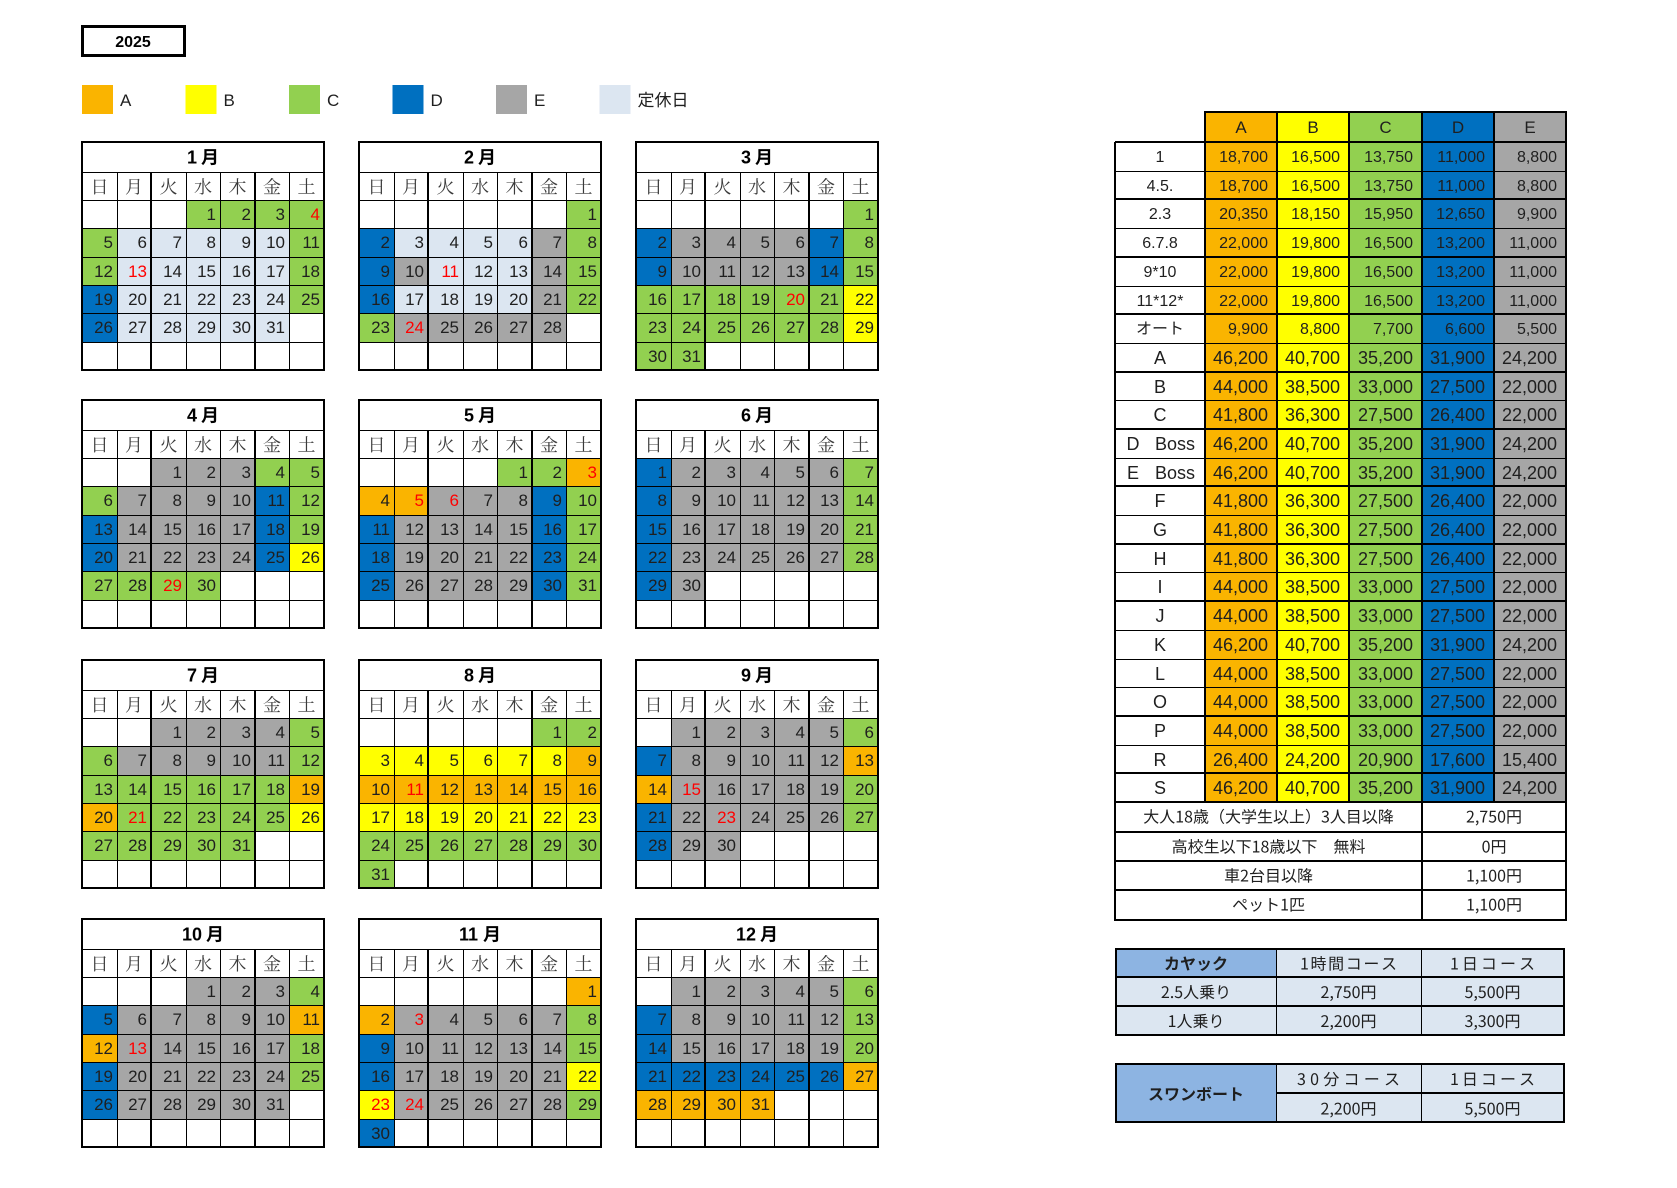 The image size is (1677, 1188). Describe the element at coordinates (1529, 358) in the screenshot. I see `svg-text: 24,200` at that location.